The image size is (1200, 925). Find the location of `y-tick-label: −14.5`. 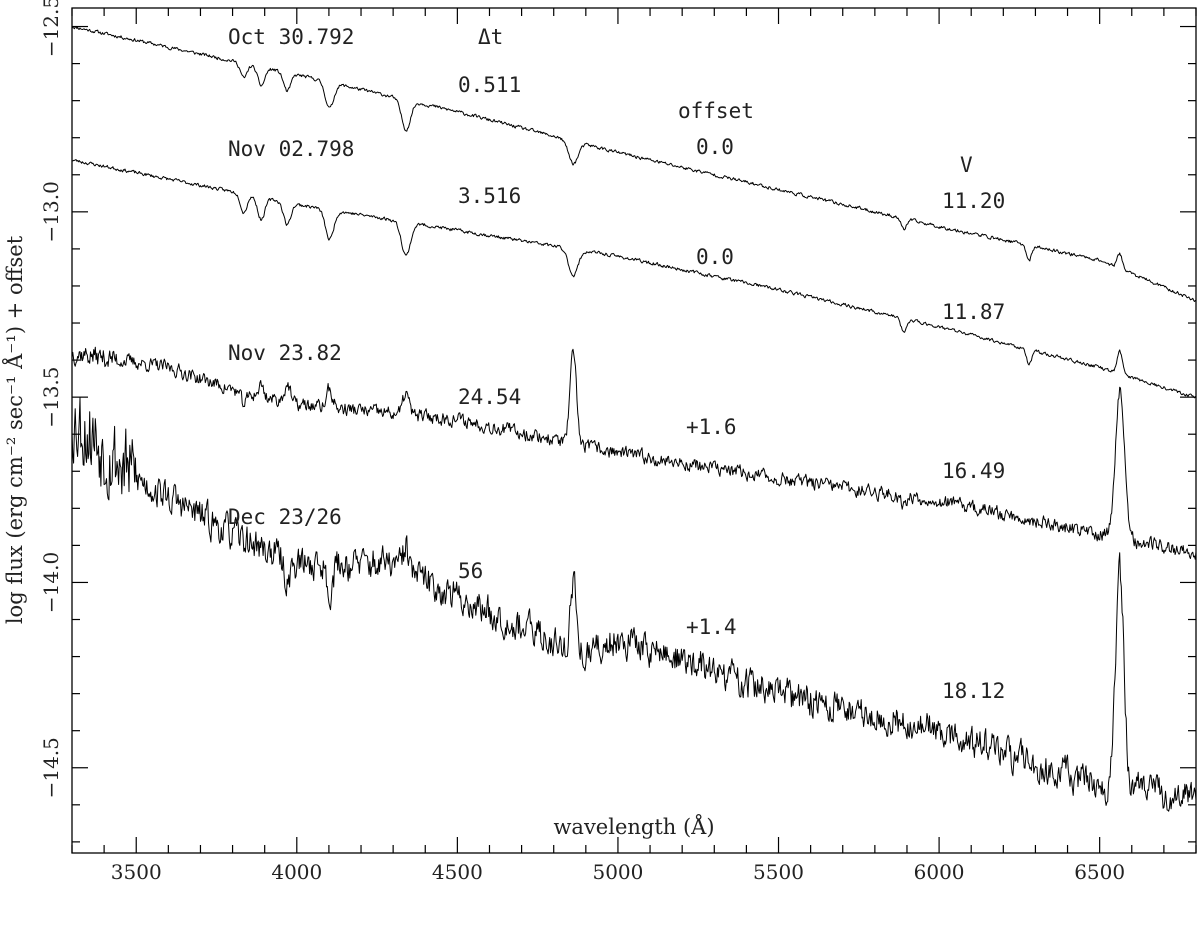

y-tick-label: −14.5 is located at coordinates (51, 767).